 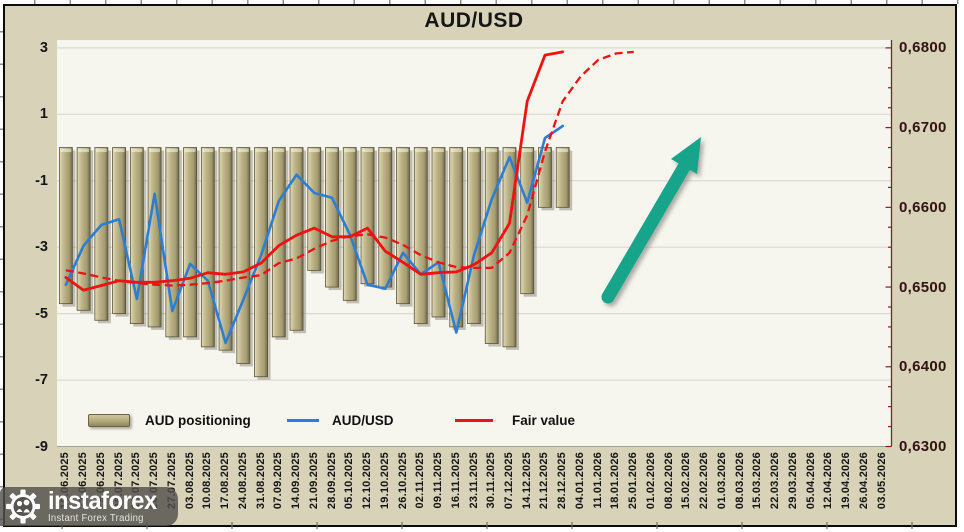 What do you see at coordinates (331, 481) in the screenshot?
I see `x-axis-label: 28.09.2025` at bounding box center [331, 481].